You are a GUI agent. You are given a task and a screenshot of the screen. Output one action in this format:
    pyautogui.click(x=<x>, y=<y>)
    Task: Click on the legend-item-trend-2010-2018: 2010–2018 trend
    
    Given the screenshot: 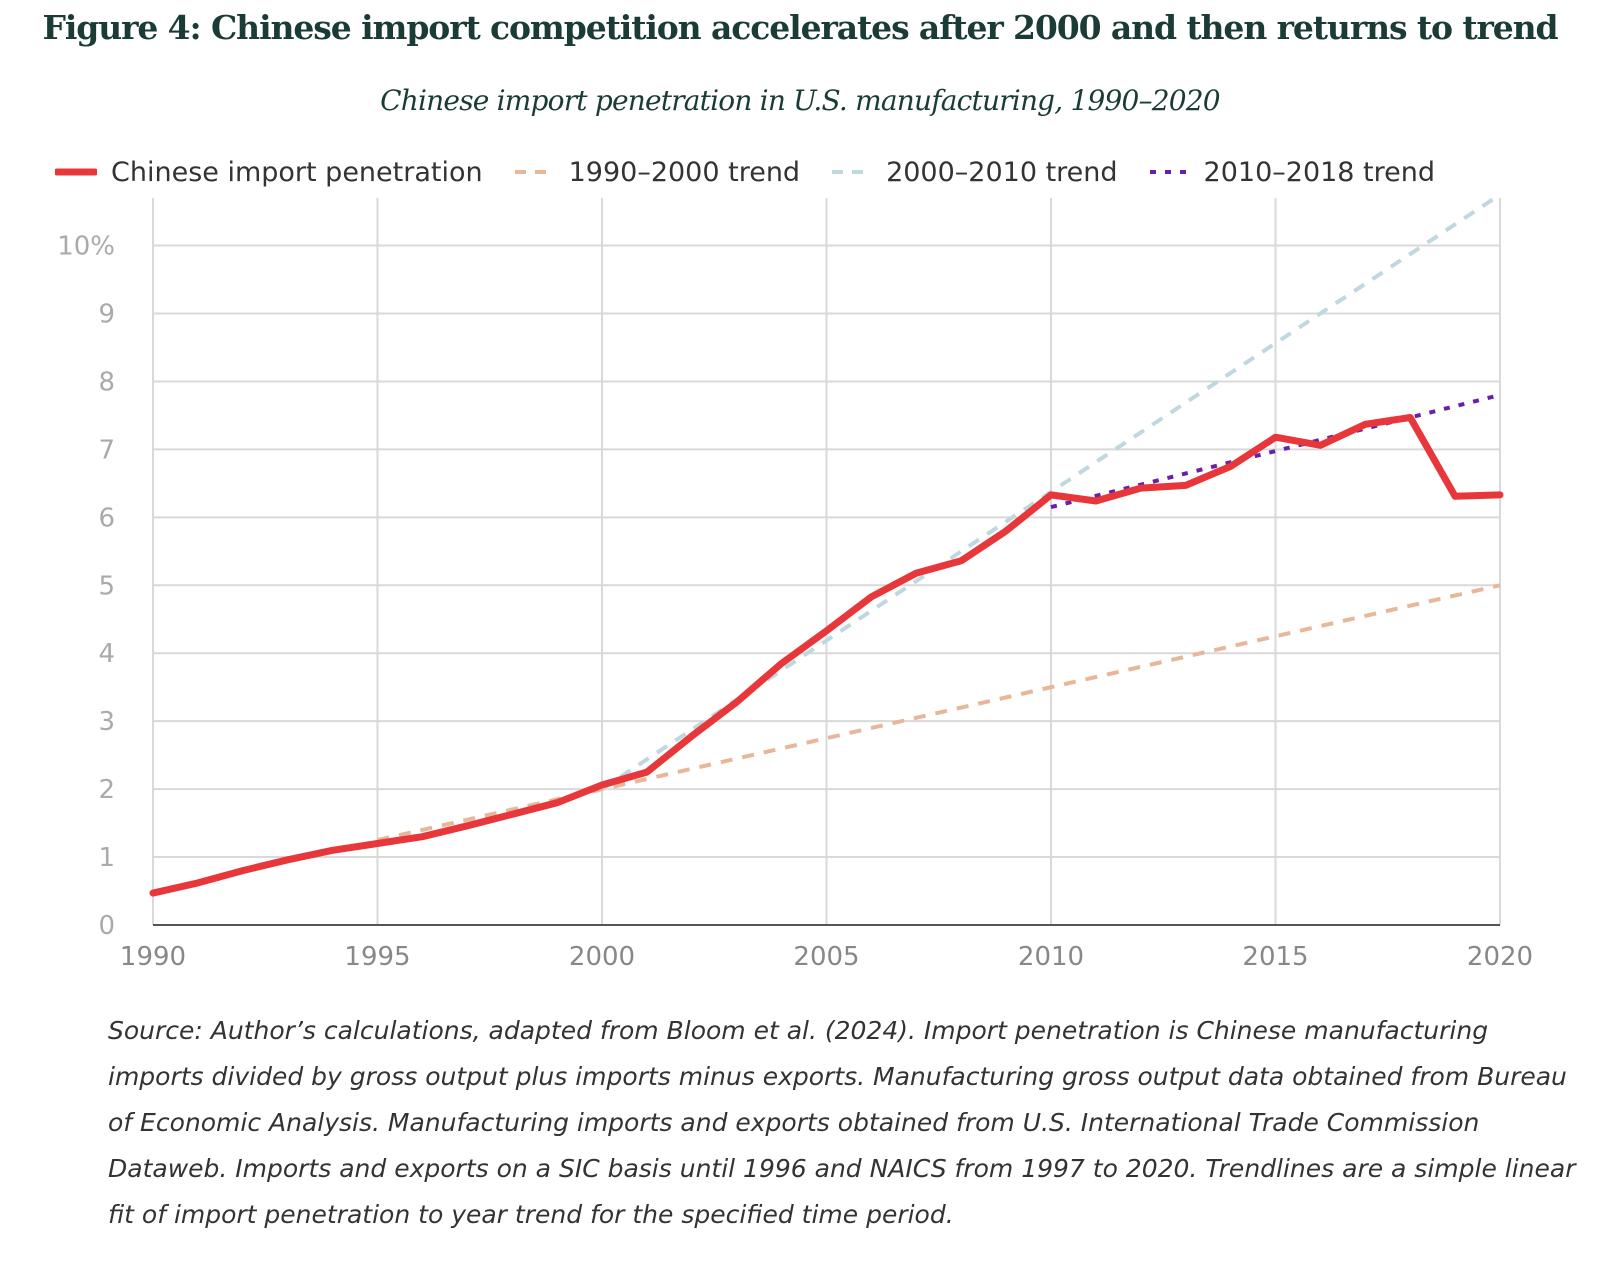 What is the action you would take?
    pyautogui.click(x=1291, y=172)
    